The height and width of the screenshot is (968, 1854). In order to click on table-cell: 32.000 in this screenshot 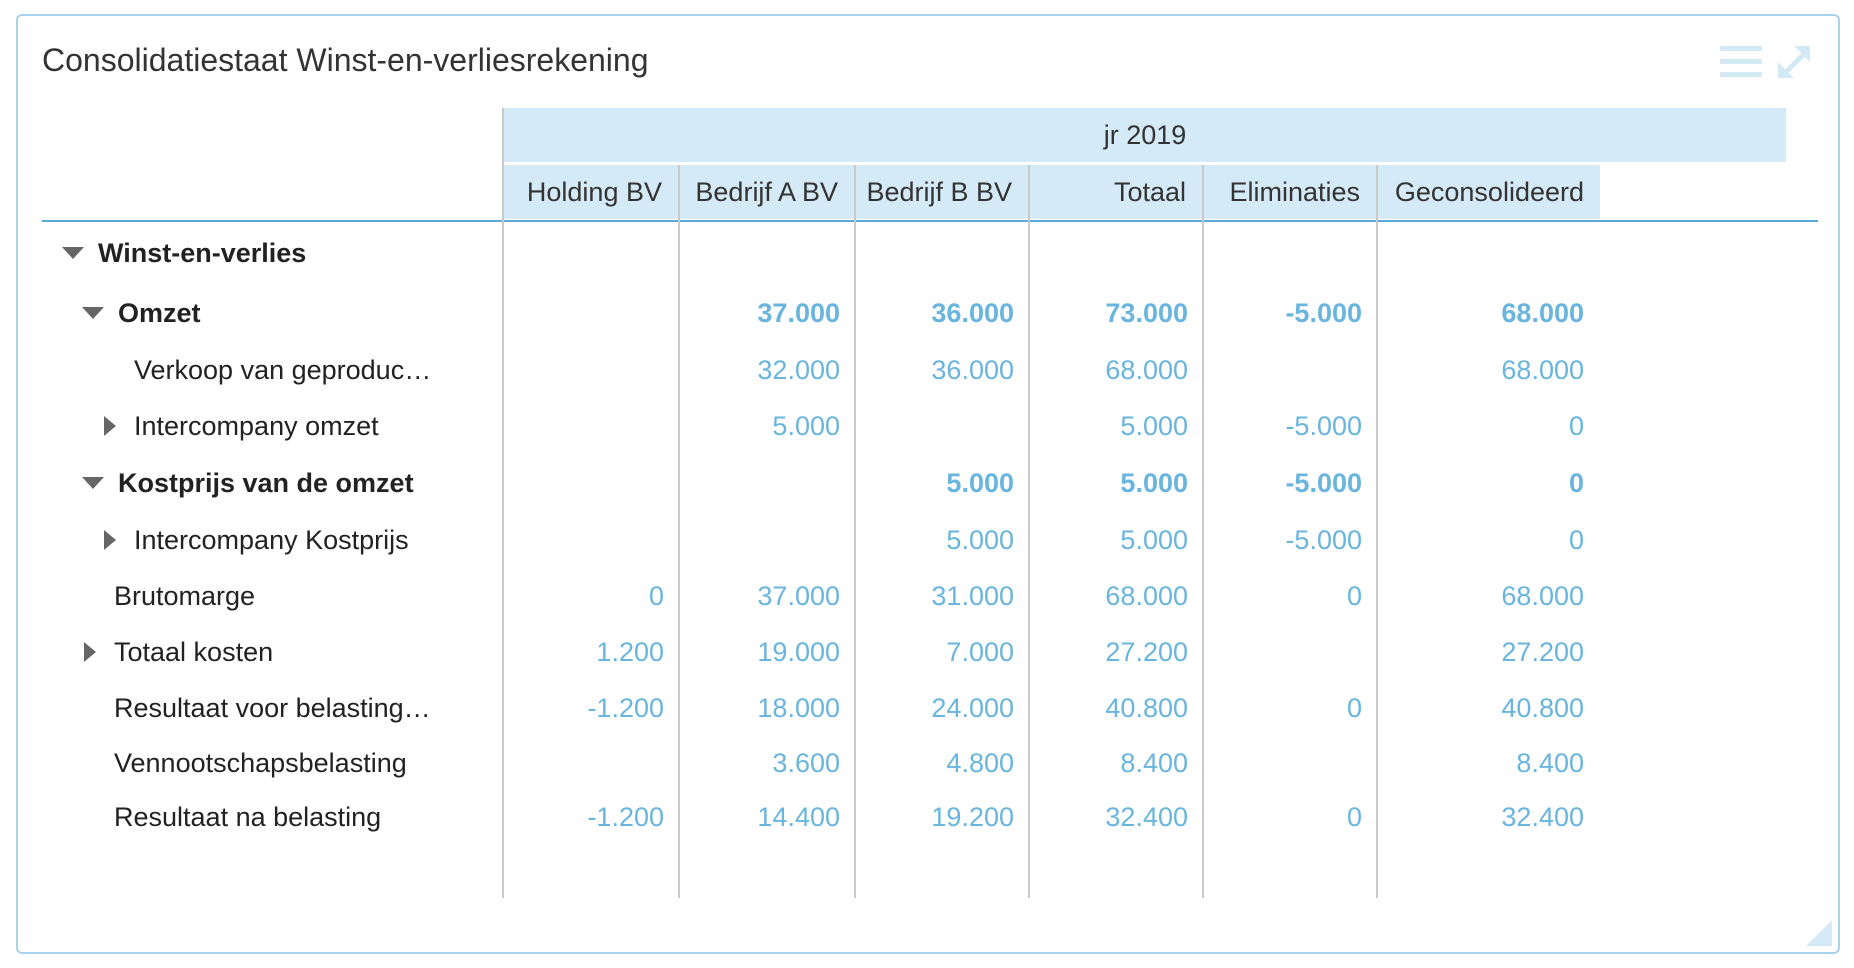, I will do `click(798, 369)`.